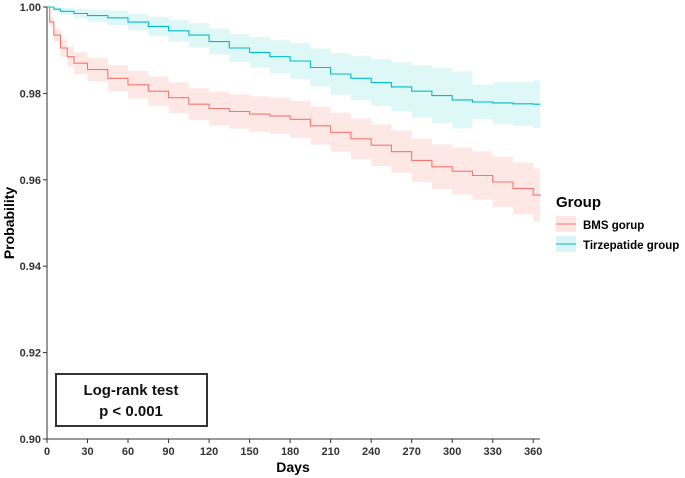 Image resolution: width=685 pixels, height=478 pixels. What do you see at coordinates (209, 452) in the screenshot?
I see `x-tick-label: 120` at bounding box center [209, 452].